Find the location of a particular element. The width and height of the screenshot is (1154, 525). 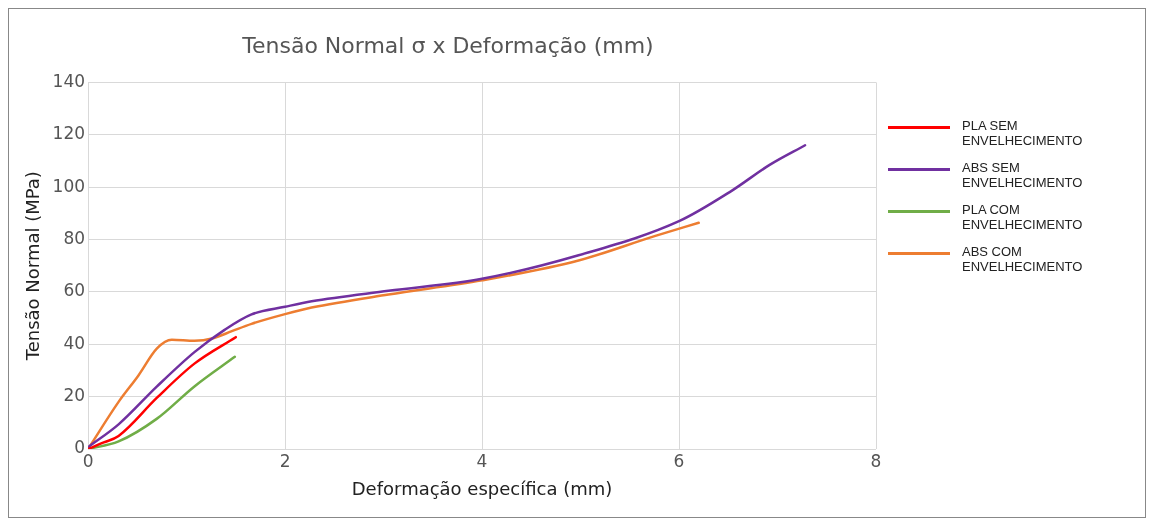

y-axis-title: Tensão Normal (MPa) is located at coordinates (33, 266).